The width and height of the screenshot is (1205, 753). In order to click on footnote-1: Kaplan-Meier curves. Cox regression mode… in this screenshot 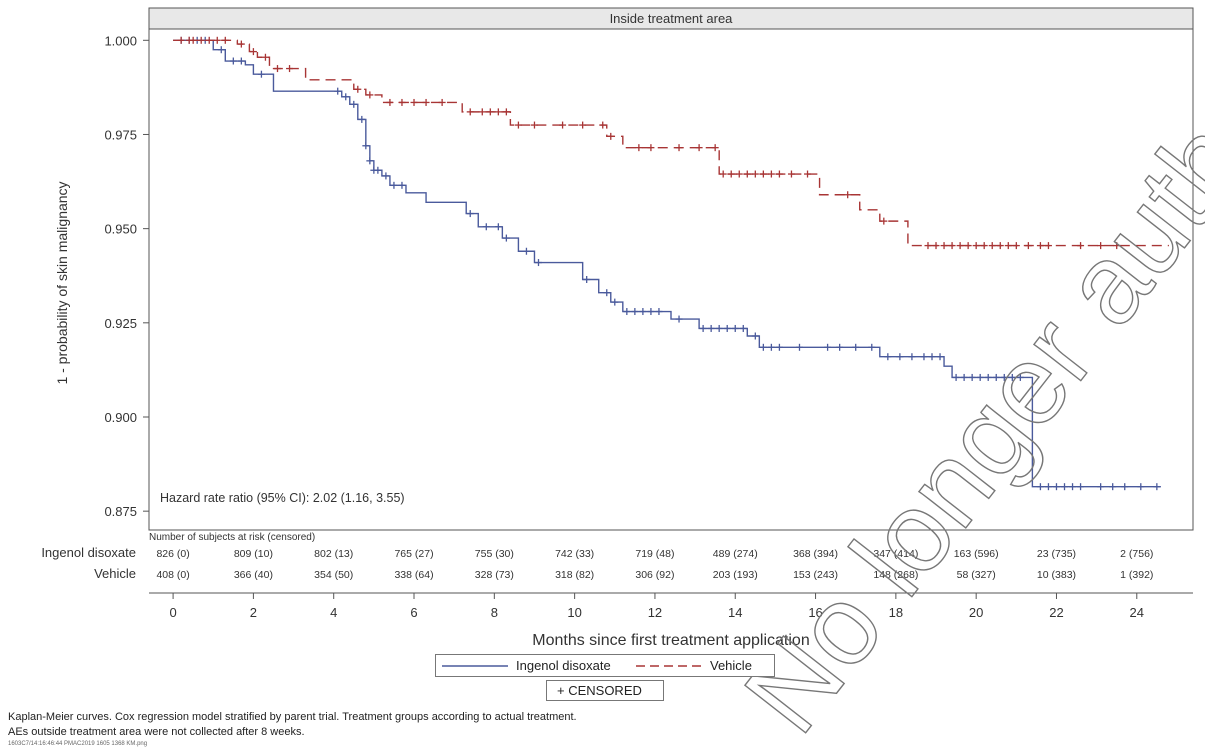, I will do `click(292, 717)`.